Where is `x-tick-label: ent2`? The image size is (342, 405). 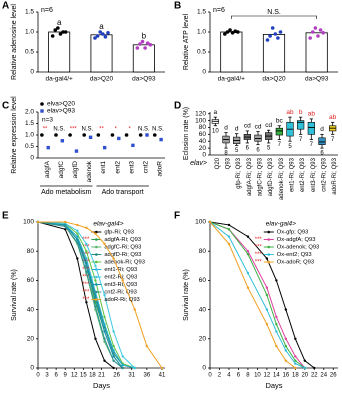 x-tick-label: ent2 is located at coordinates (117, 167).